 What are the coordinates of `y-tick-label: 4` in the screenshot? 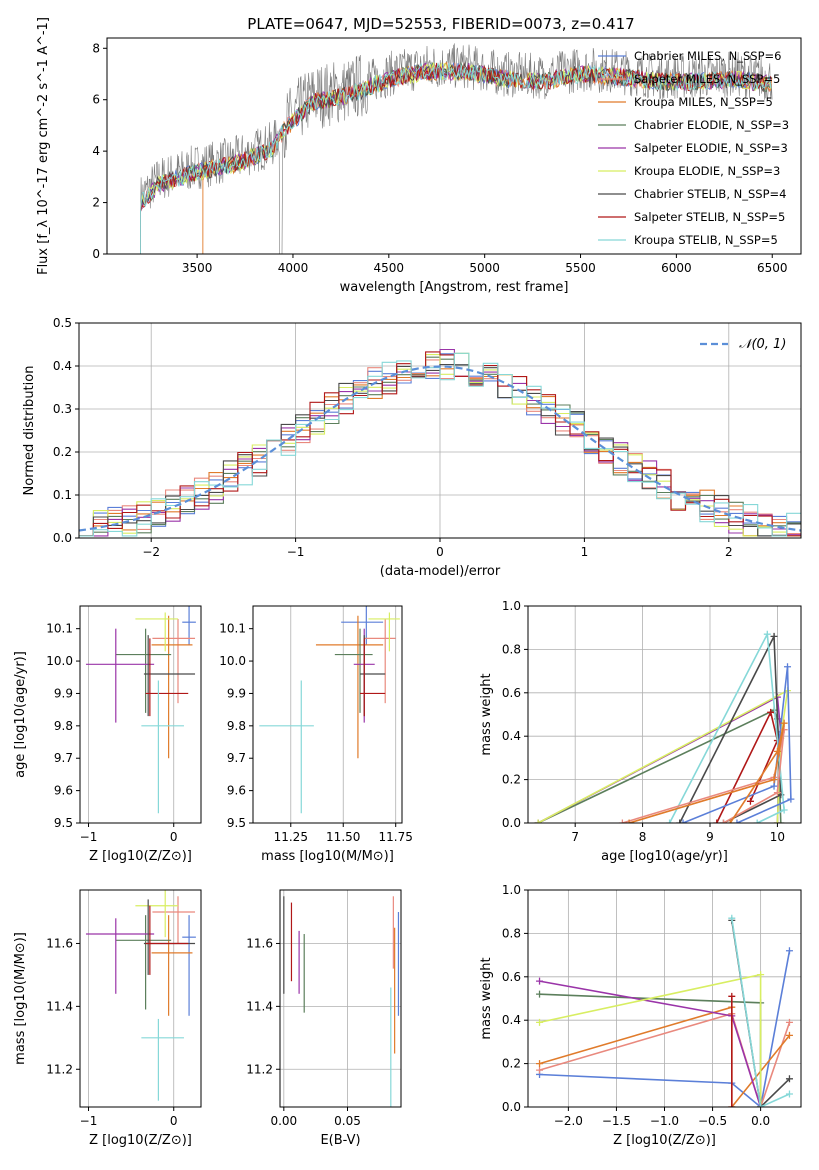 It's located at (96, 151).